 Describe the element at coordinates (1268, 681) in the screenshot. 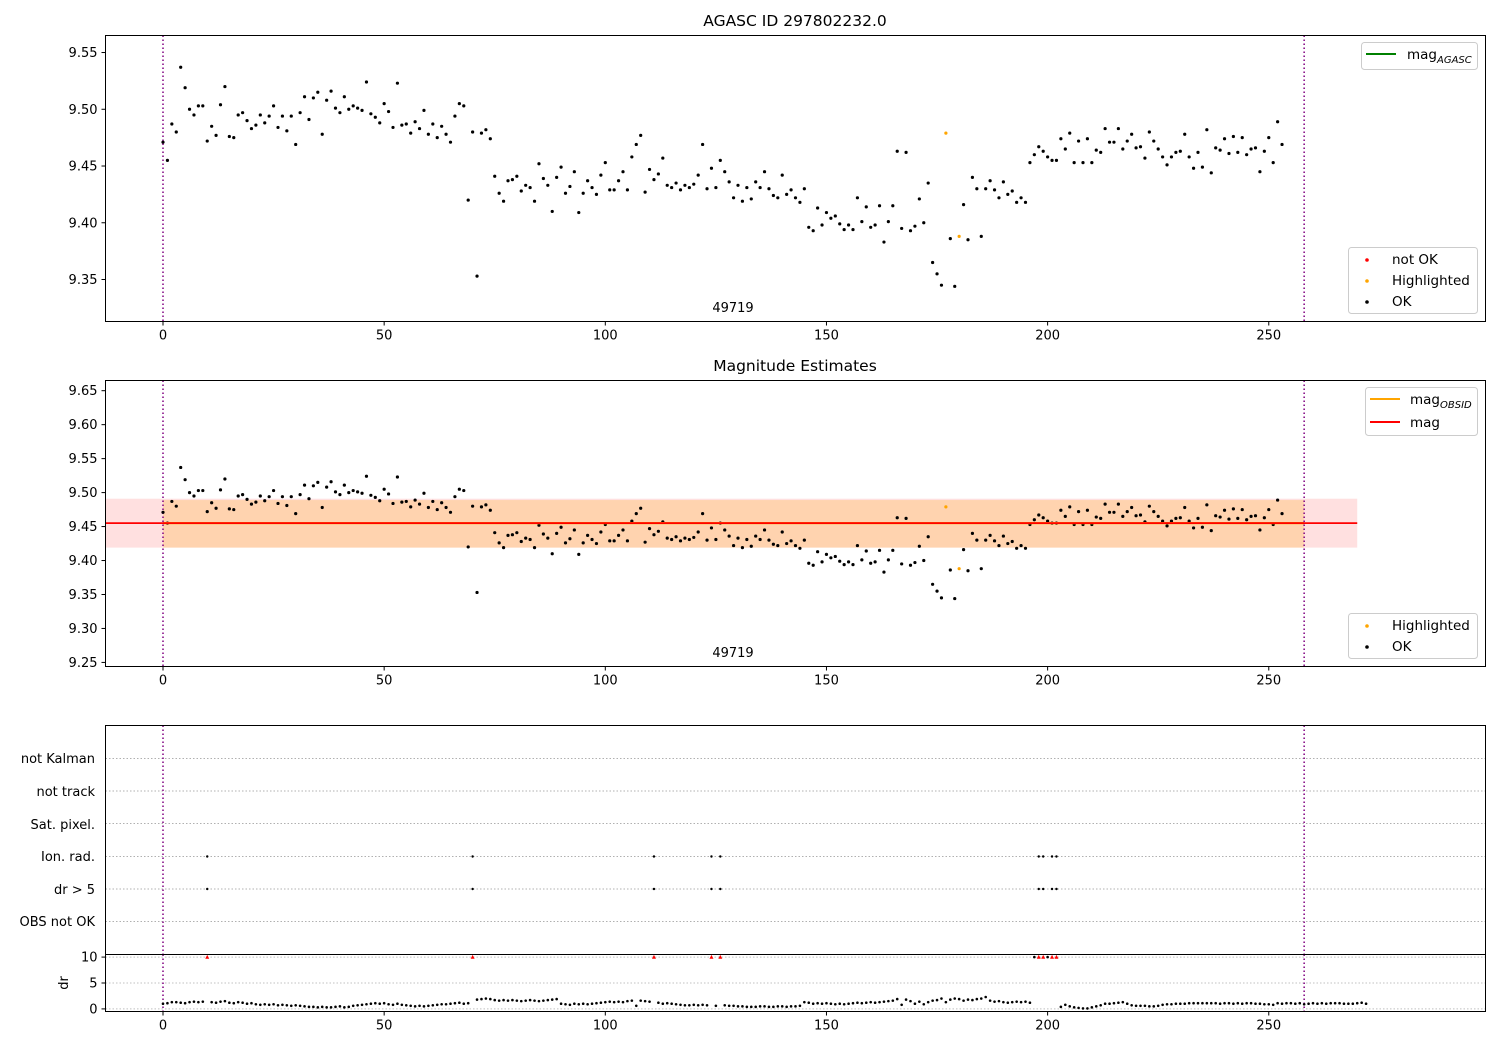

I see `x-tick-label: 250` at that location.